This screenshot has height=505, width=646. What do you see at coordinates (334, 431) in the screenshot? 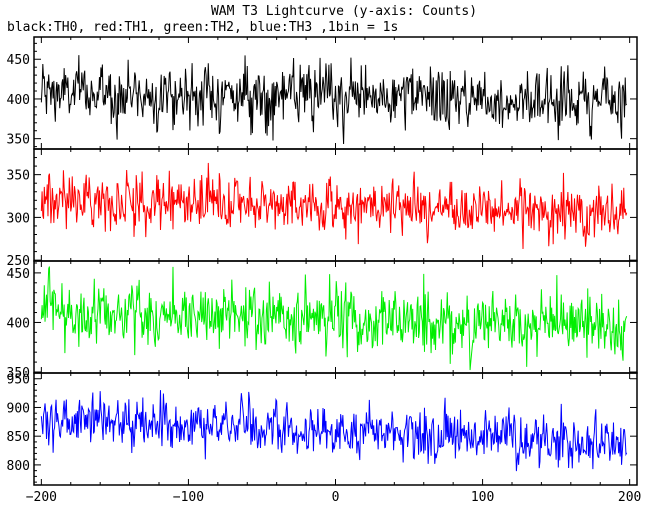
I see `series-th3-line` at bounding box center [334, 431].